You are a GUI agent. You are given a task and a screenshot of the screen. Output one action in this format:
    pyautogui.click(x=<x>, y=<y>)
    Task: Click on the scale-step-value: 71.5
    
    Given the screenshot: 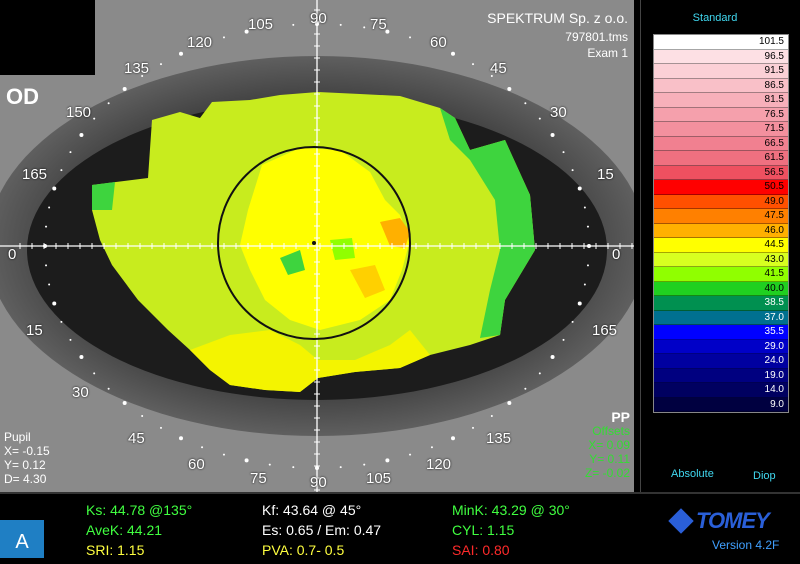 What is the action you would take?
    pyautogui.click(x=774, y=129)
    